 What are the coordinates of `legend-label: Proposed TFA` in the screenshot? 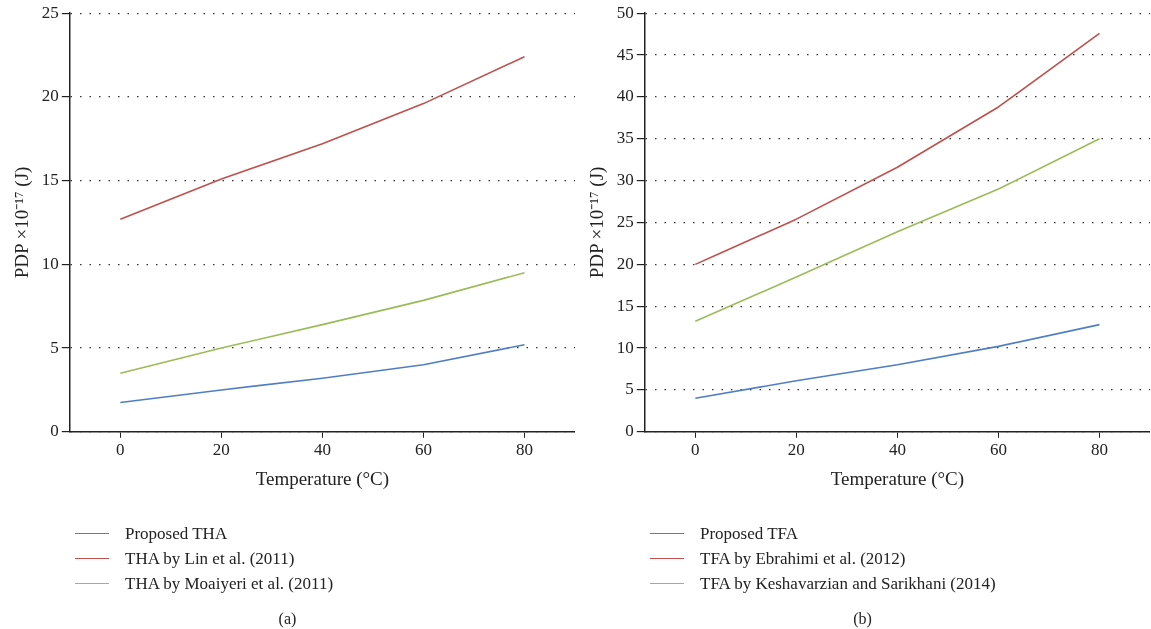 It's located at (749, 533).